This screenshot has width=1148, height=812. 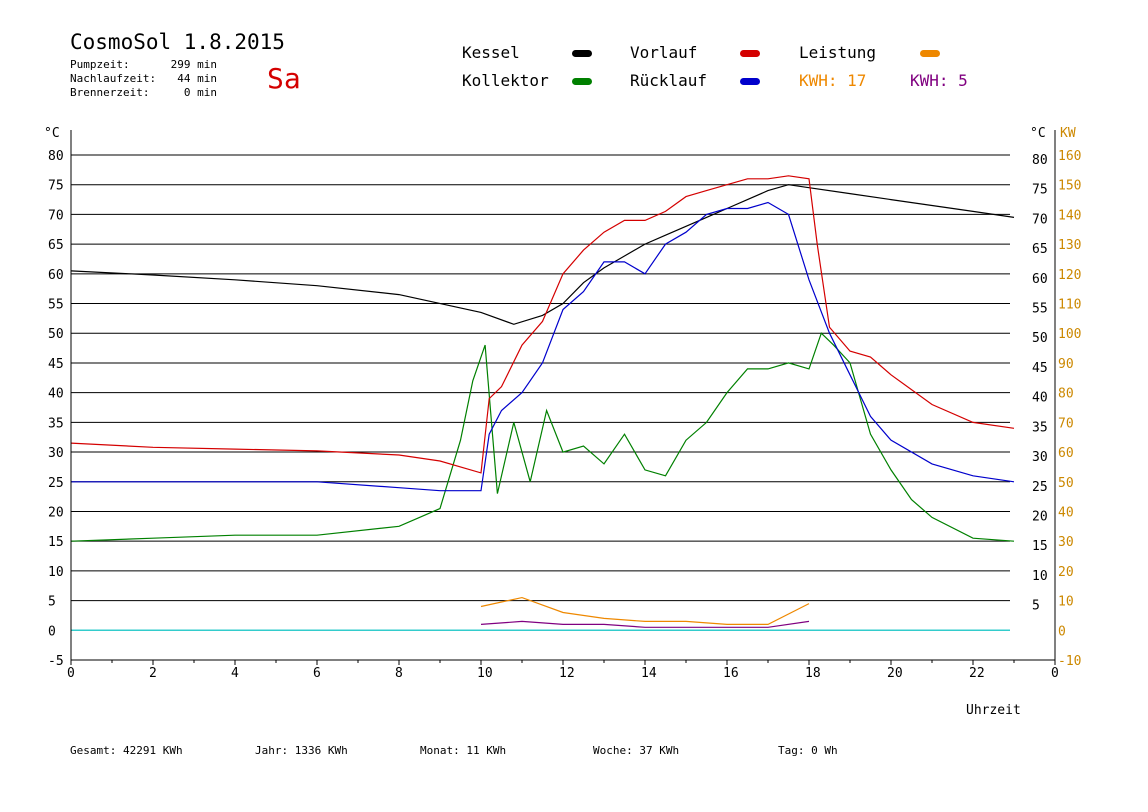 What do you see at coordinates (1066, 572) in the screenshot?
I see `y-tick-right-kw: 20` at bounding box center [1066, 572].